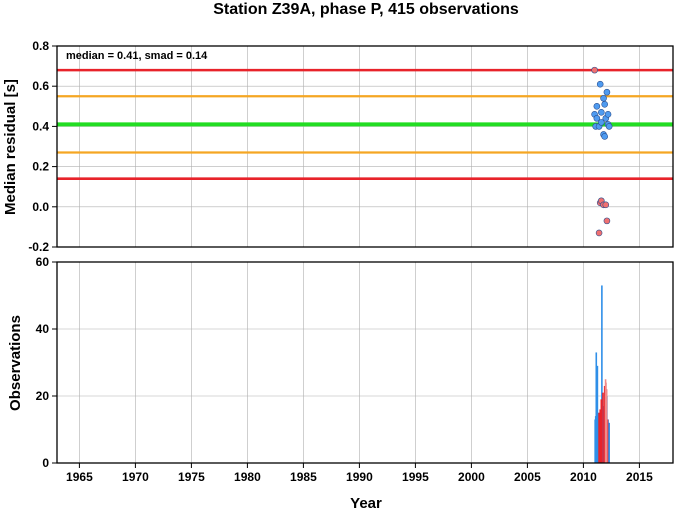  What do you see at coordinates (366, 503) in the screenshot?
I see `year-x-label: Year` at bounding box center [366, 503].